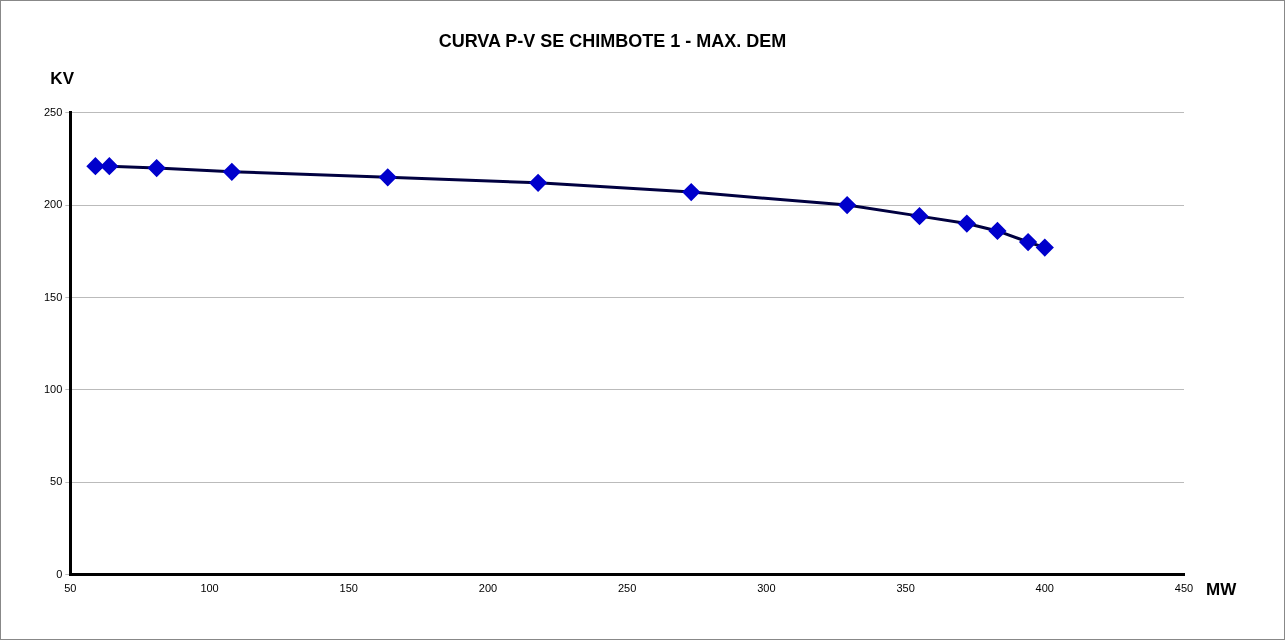  I want to click on x-tick-label: 350, so click(905, 588).